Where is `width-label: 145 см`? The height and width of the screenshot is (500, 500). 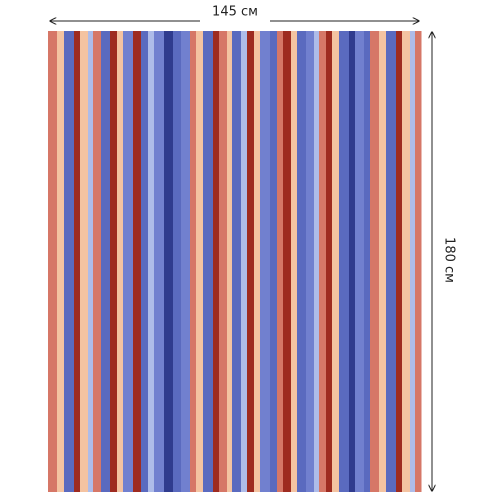
width-label: 145 см is located at coordinates (235, 12).